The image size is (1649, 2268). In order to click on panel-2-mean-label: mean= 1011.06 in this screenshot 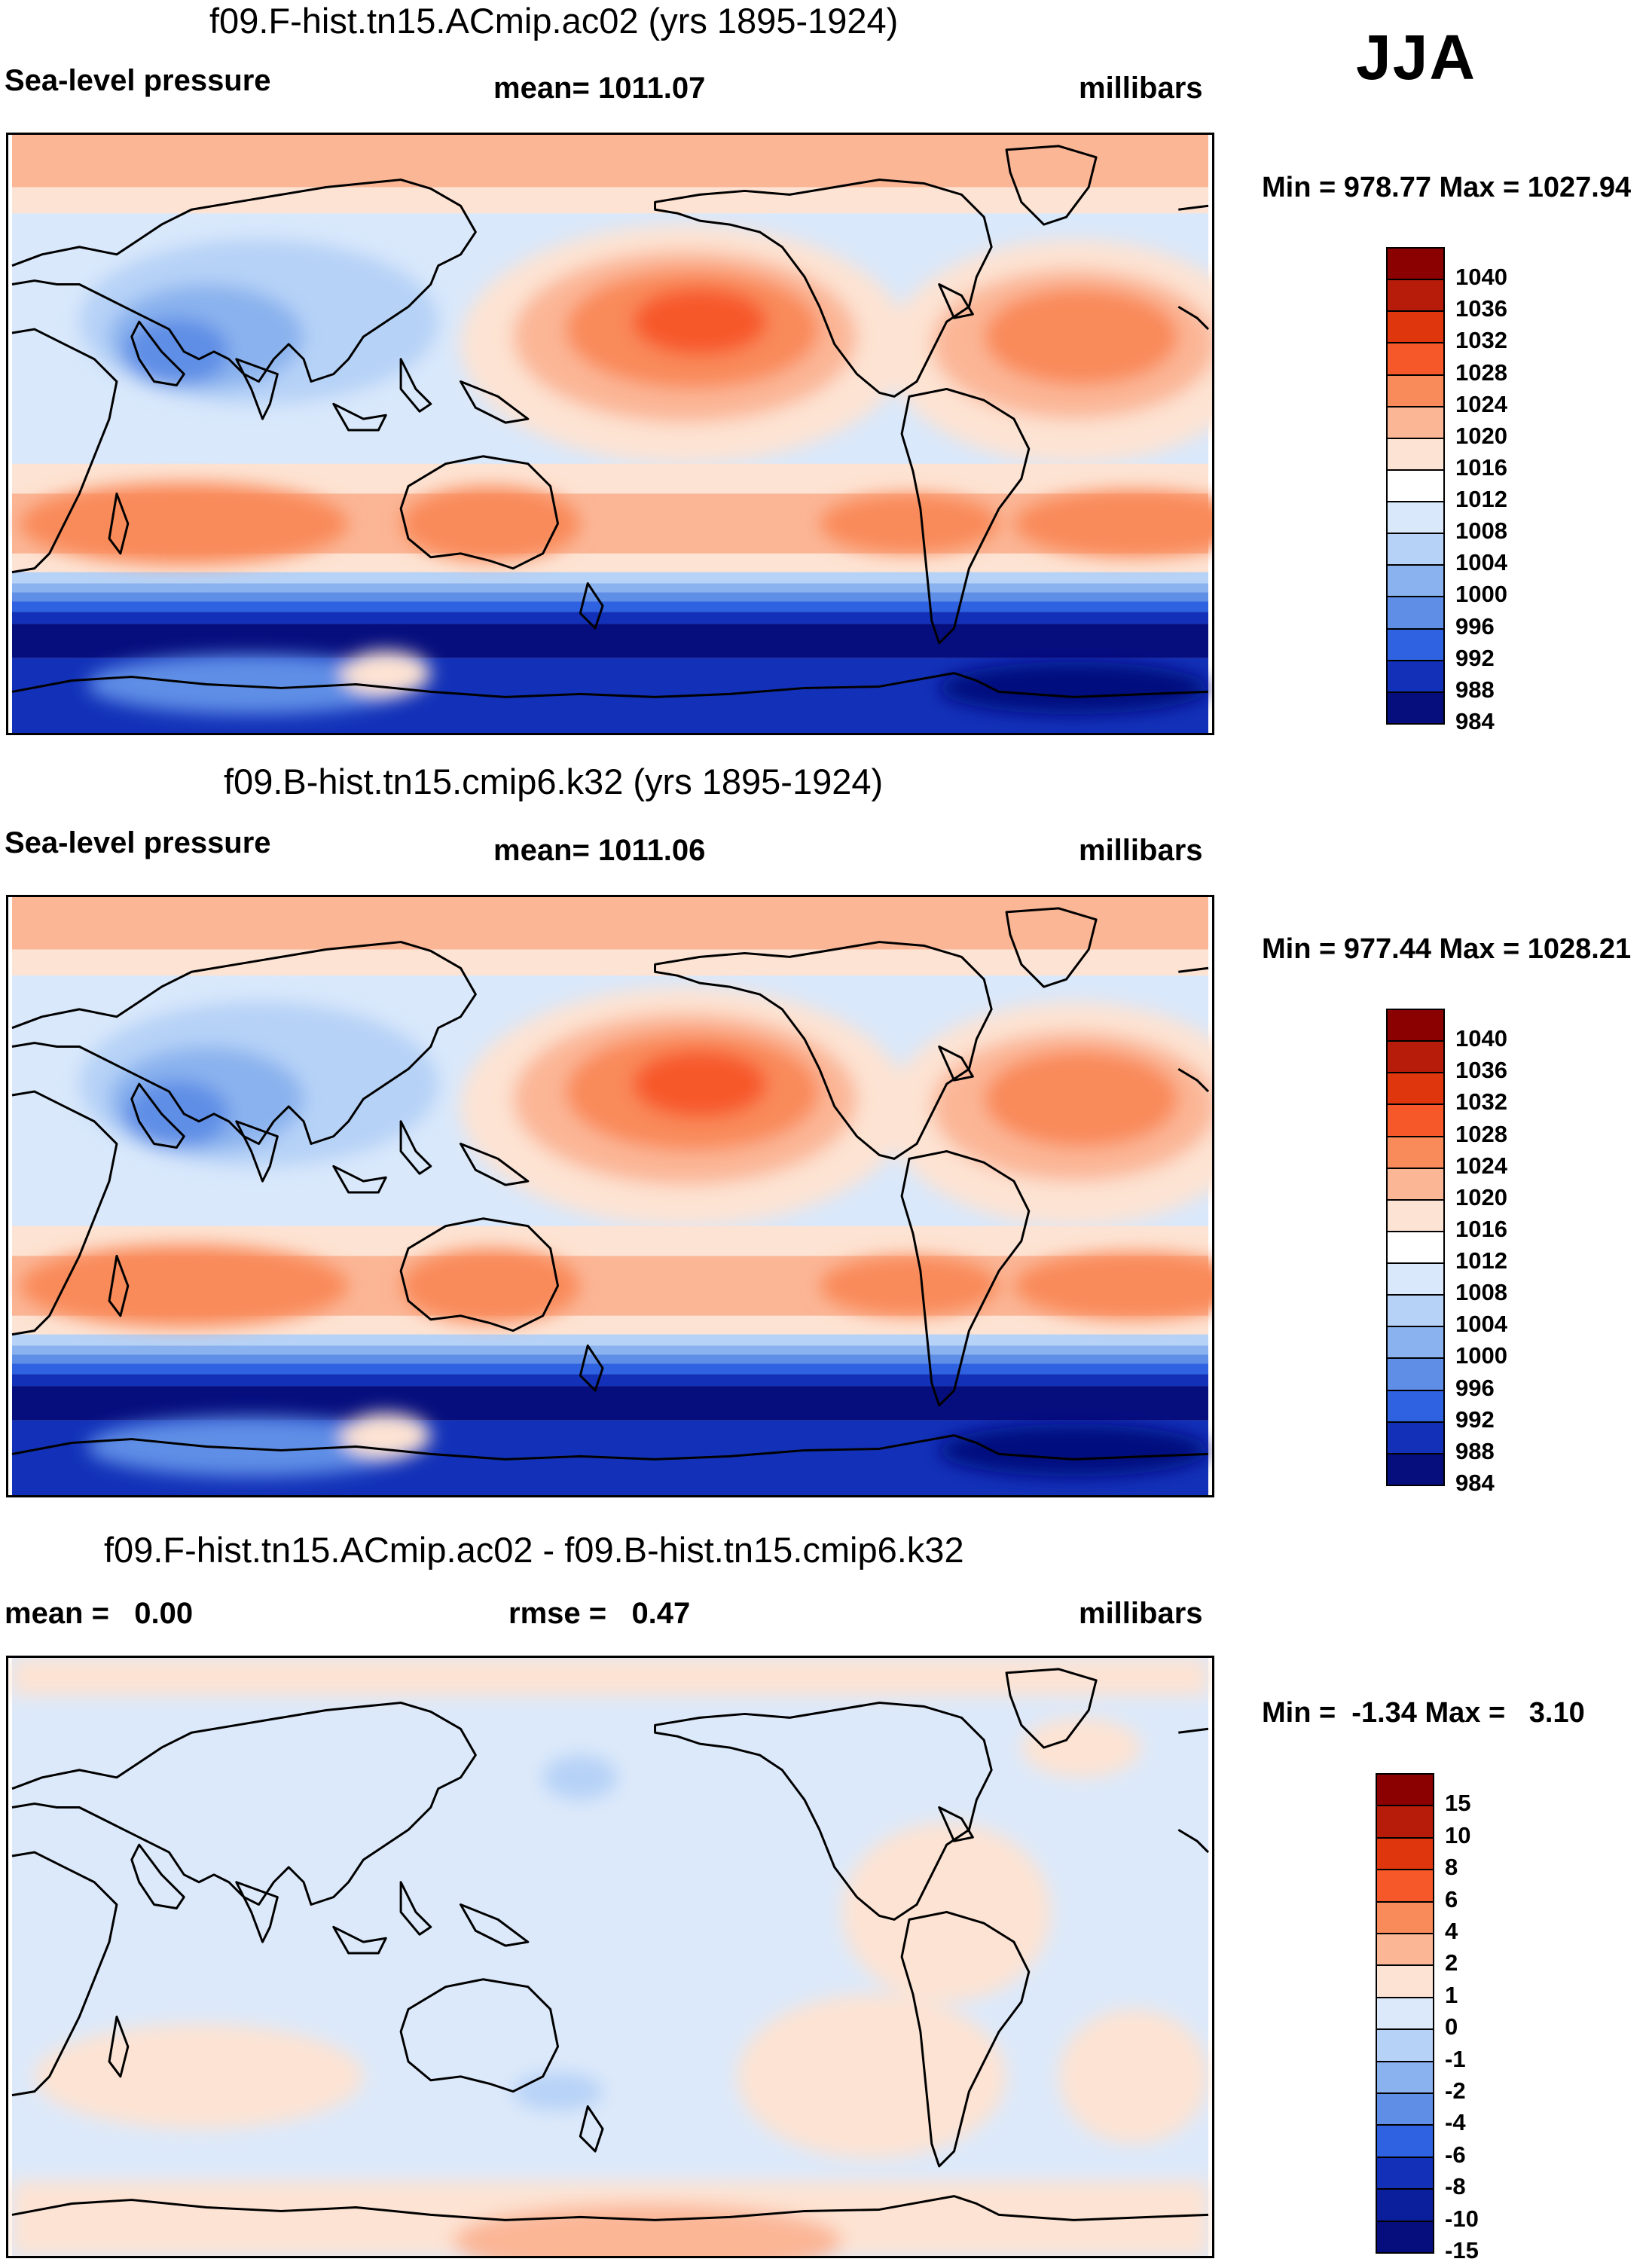, I will do `click(599, 851)`.